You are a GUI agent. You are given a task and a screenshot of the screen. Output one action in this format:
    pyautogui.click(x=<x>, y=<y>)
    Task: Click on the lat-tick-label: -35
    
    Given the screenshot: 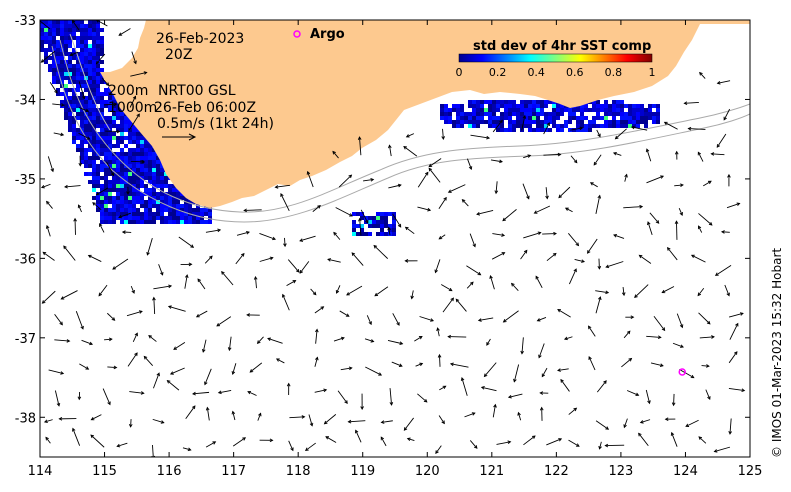 What is the action you would take?
    pyautogui.click(x=25, y=180)
    